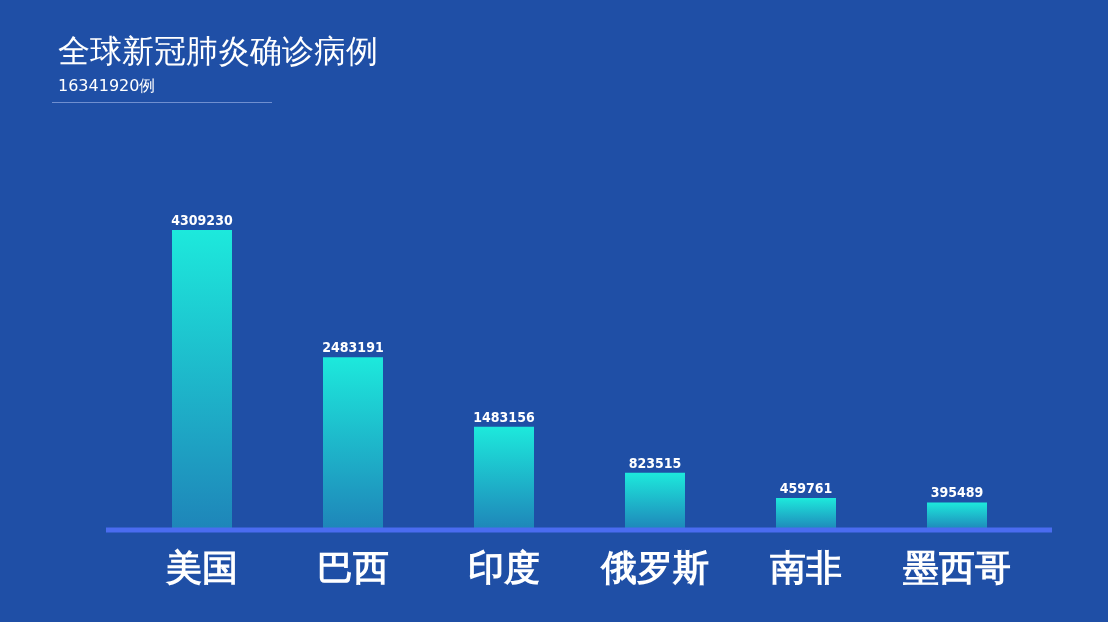 The height and width of the screenshot is (622, 1108). I want to click on data-label: 2483191, so click(353, 347).